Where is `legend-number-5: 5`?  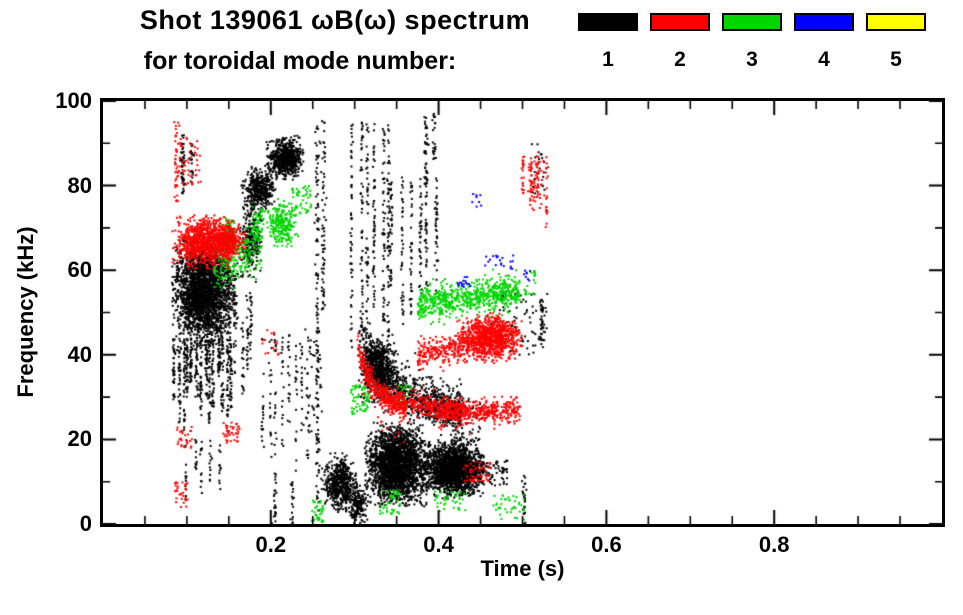 legend-number-5: 5 is located at coordinates (896, 59).